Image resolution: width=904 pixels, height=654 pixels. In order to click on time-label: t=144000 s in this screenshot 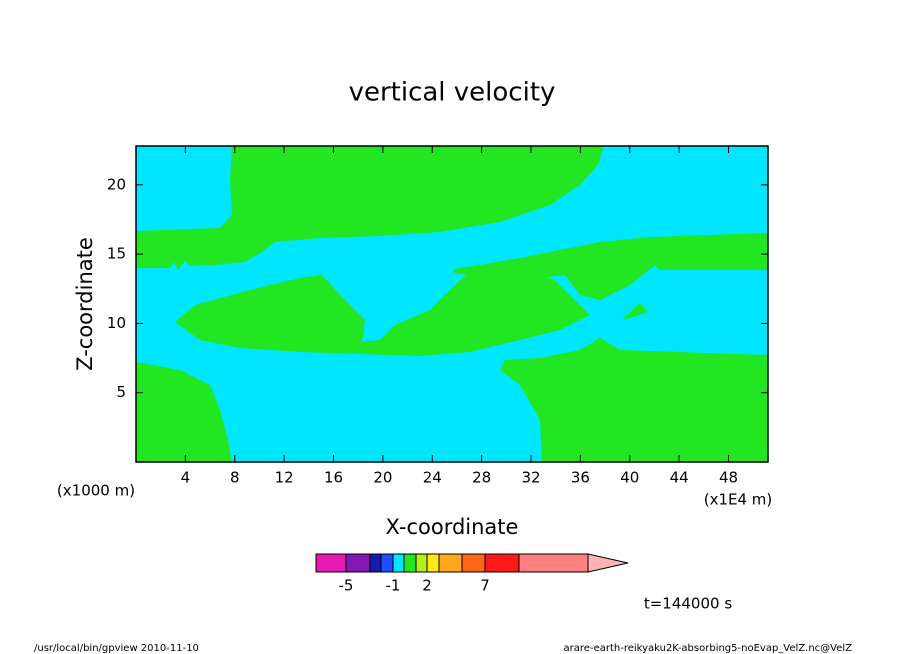, I will do `click(688, 604)`.